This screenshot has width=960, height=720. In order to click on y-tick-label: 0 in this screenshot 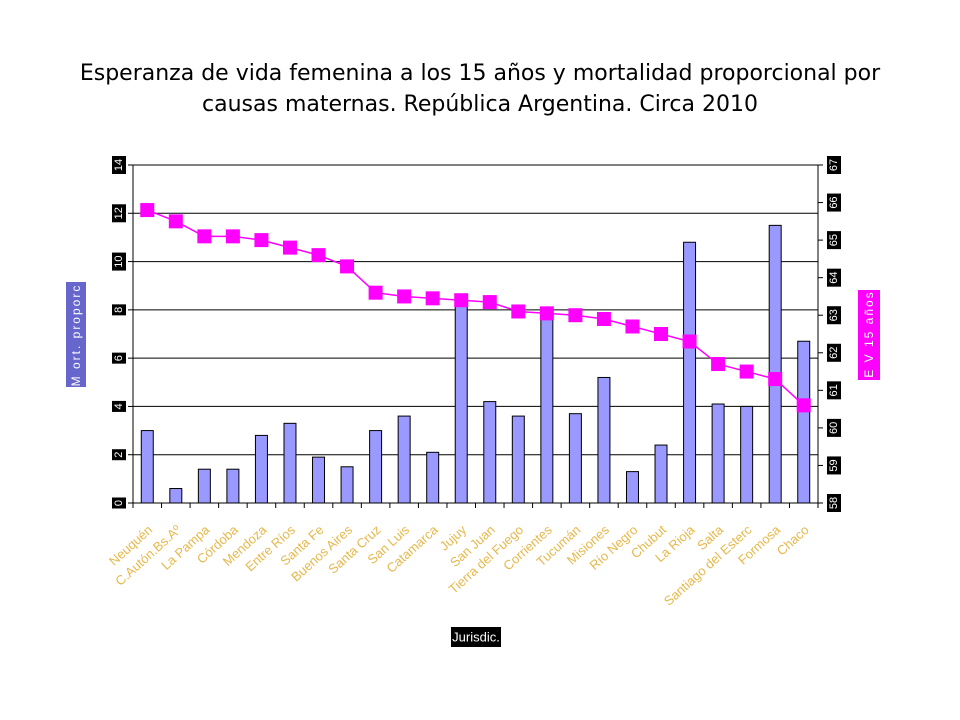, I will do `click(119, 503)`.